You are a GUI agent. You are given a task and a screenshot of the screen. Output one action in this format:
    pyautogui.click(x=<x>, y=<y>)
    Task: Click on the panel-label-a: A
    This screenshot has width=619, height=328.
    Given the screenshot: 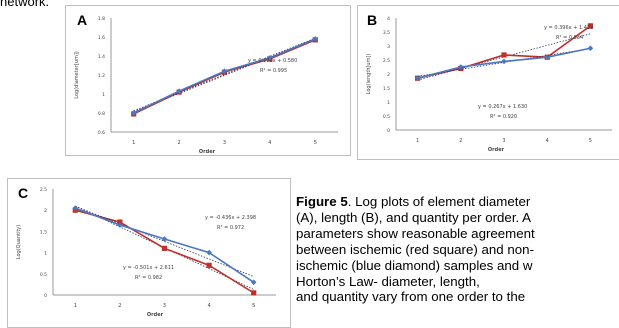 What is the action you would take?
    pyautogui.click(x=82, y=20)
    